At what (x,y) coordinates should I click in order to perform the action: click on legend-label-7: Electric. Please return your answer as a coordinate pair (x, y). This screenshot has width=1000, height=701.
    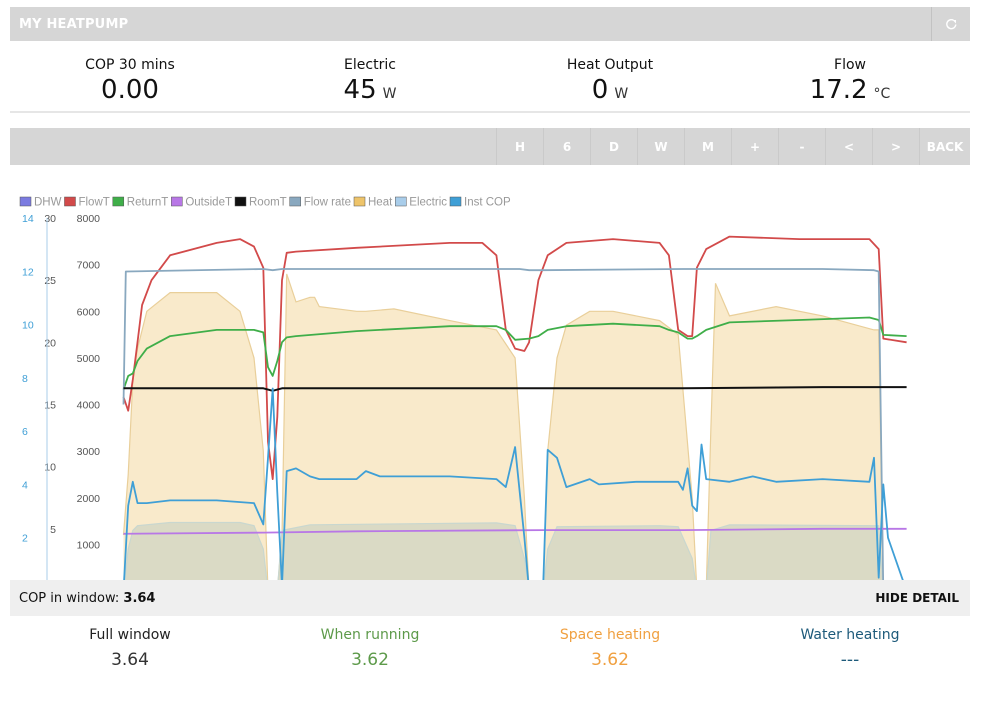
    Looking at the image, I should click on (428, 203).